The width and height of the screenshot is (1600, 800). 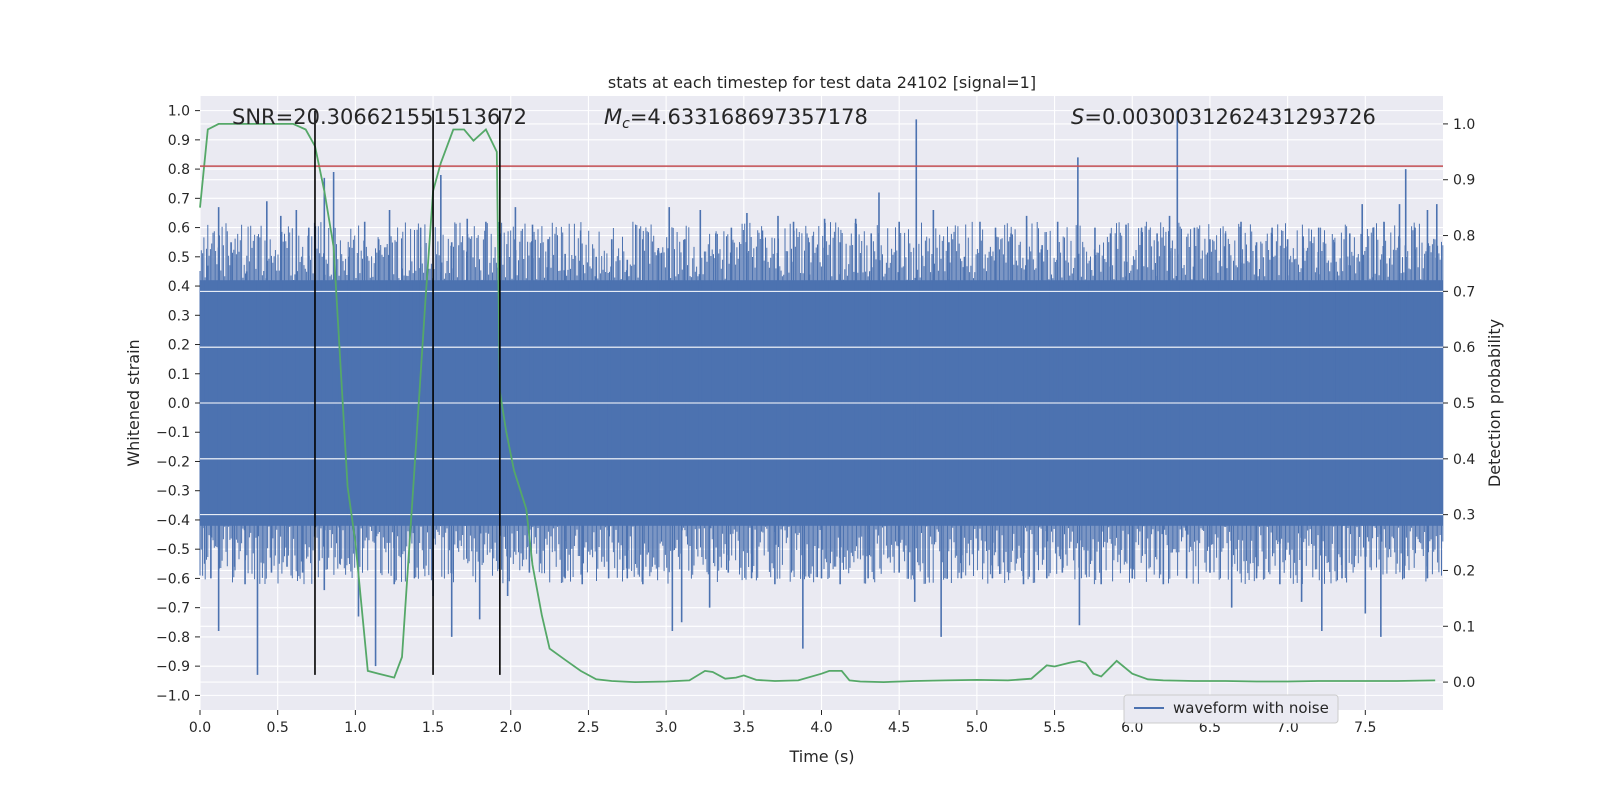 I want to click on y-right-tick-label: 0.3, so click(x=1464, y=516).